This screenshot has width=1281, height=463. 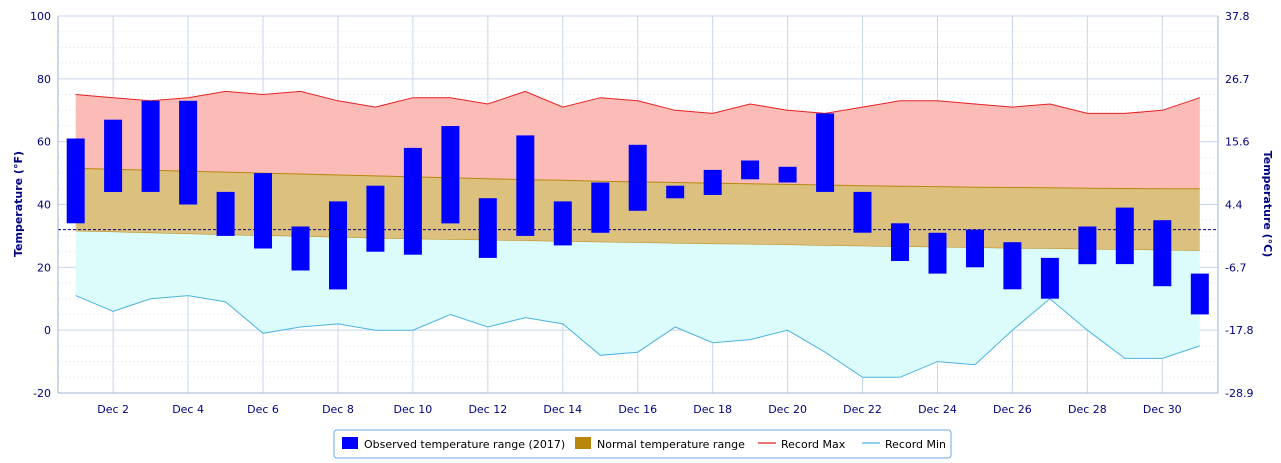 I want to click on x-tick-label: Dec 16, so click(x=637, y=409).